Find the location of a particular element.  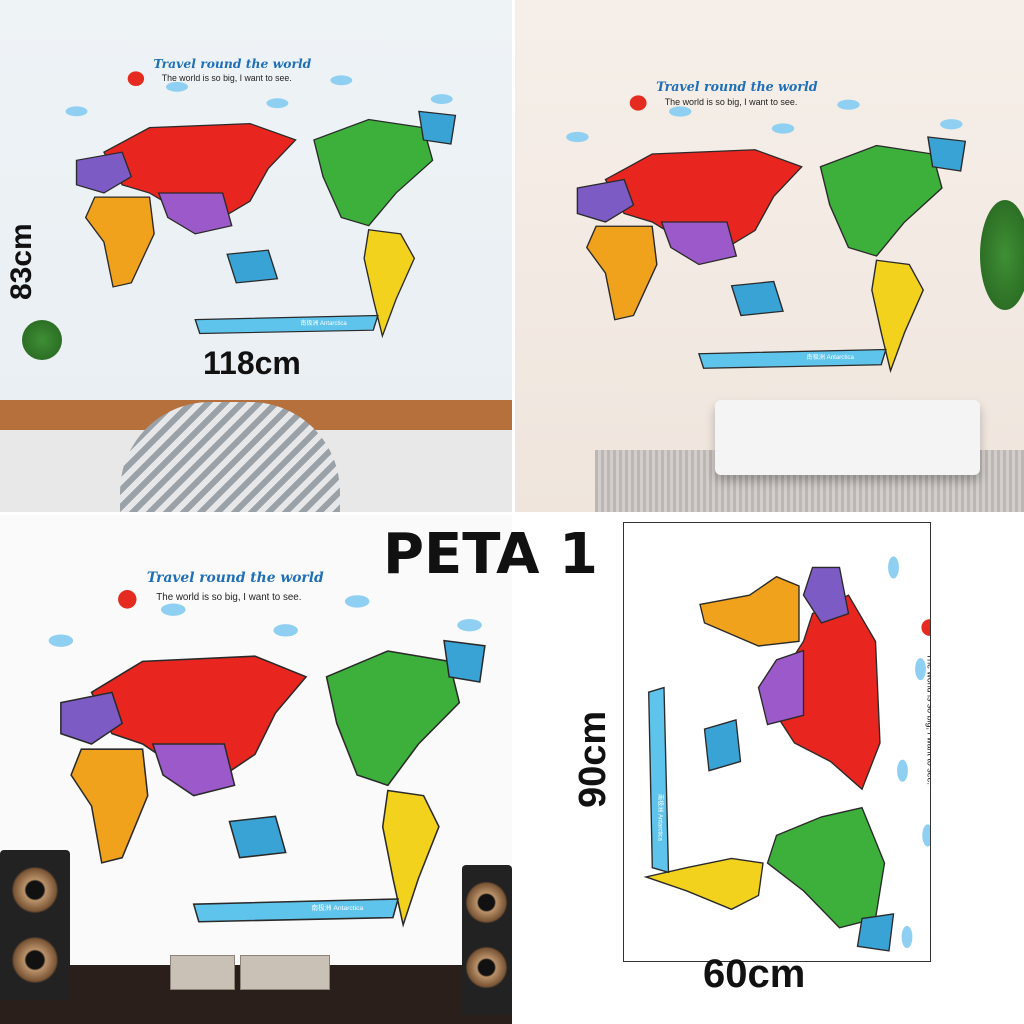

speaker-right is located at coordinates (487, 940).